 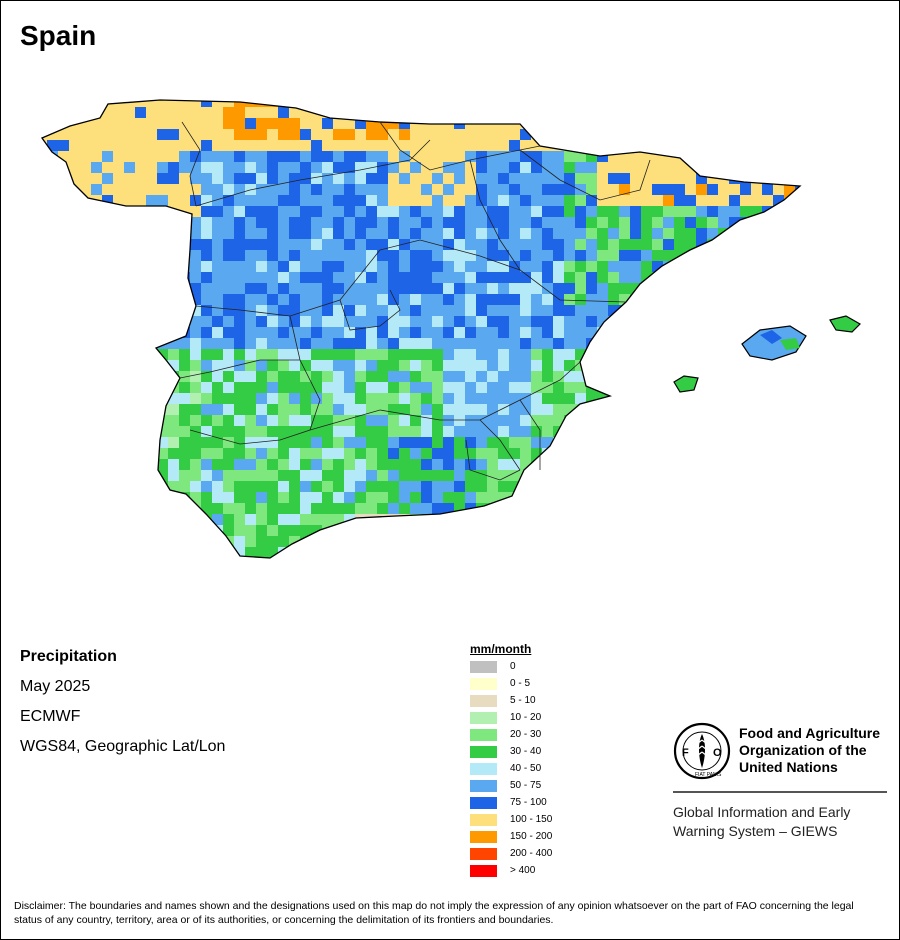 I want to click on org-name-line2: Organization of the, so click(x=803, y=750).